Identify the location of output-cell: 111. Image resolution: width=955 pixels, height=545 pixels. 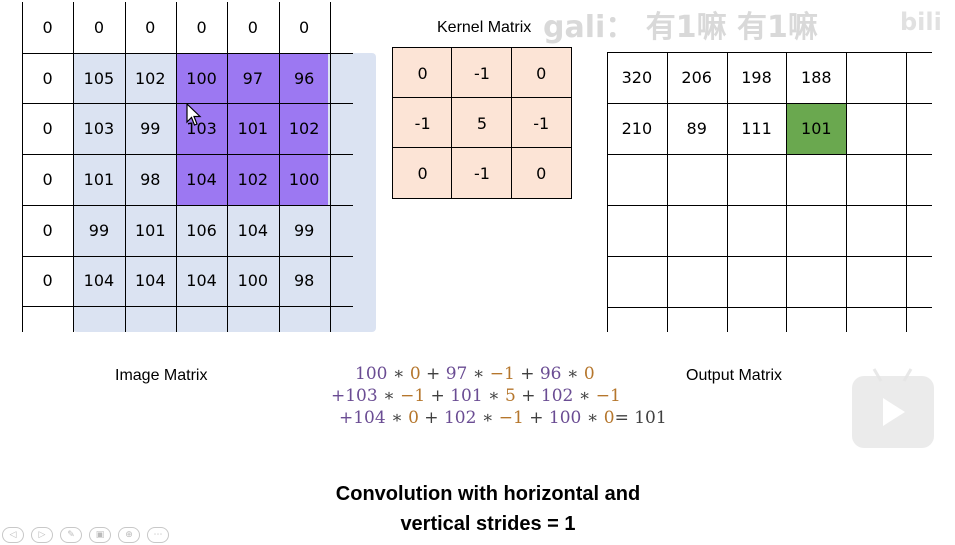
(756, 128).